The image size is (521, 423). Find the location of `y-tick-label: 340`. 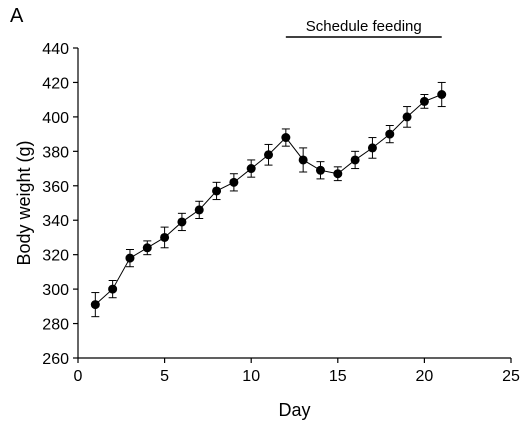

y-tick-label: 340 is located at coordinates (55, 221).